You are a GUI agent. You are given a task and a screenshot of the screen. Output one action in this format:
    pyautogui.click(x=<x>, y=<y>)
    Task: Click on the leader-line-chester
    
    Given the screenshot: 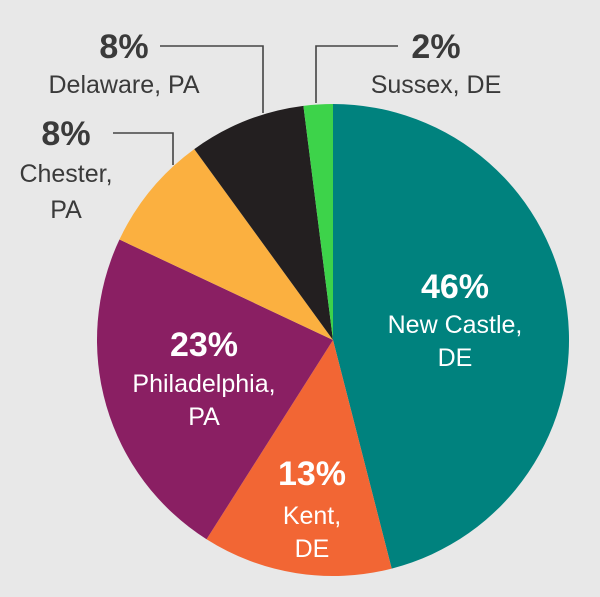 What is the action you would take?
    pyautogui.click(x=143, y=148)
    